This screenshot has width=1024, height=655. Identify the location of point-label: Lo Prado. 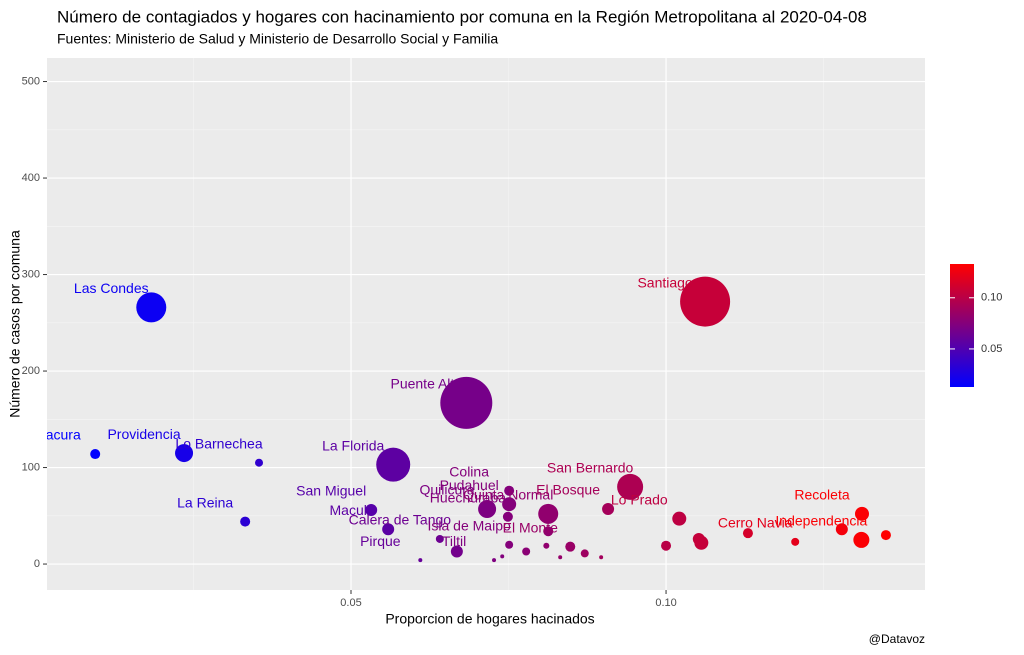
(639, 499).